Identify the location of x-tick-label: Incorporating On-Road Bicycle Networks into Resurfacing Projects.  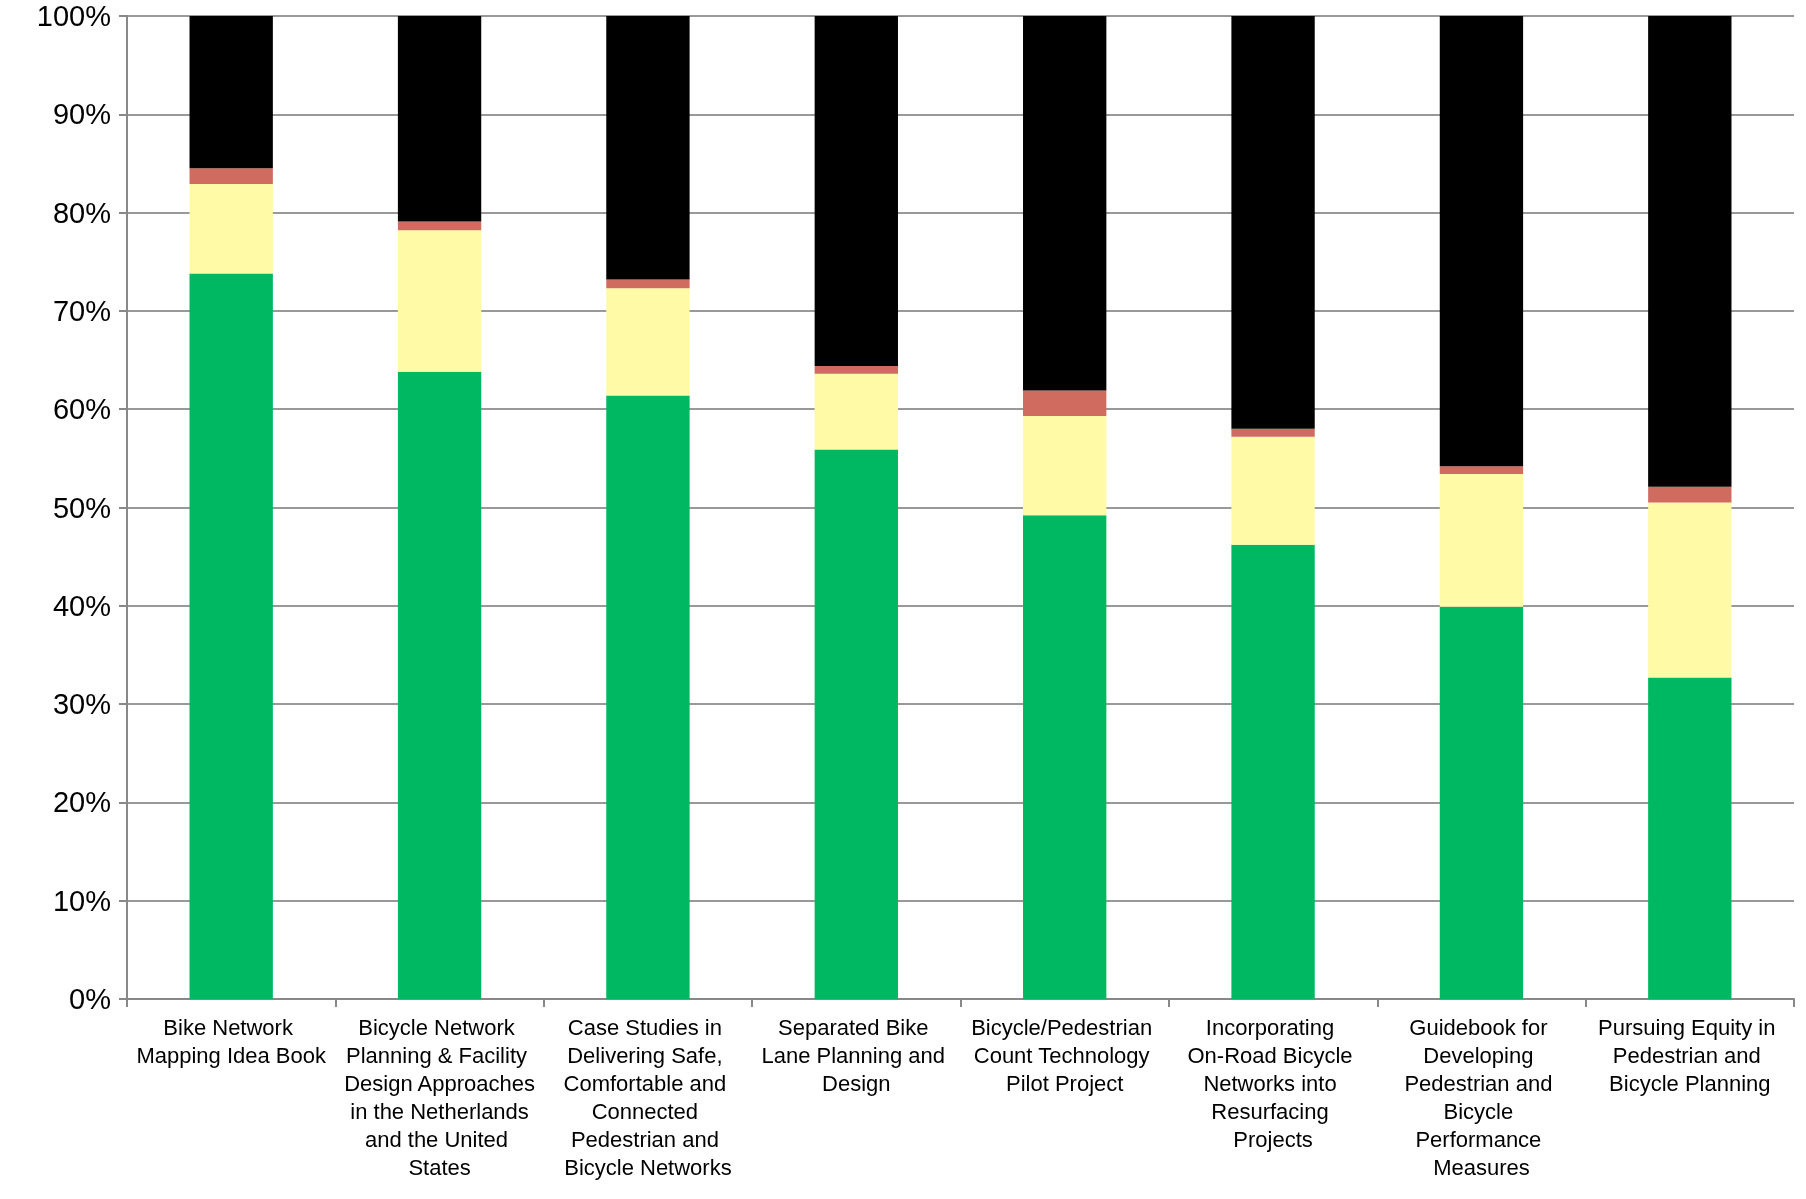
(1273, 1083).